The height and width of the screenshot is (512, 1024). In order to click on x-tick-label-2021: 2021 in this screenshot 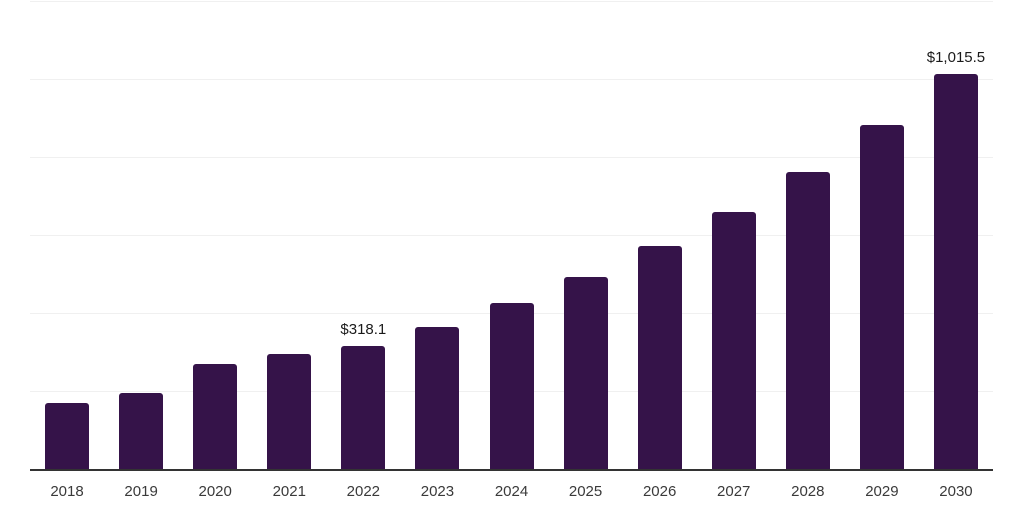, I will do `click(289, 491)`.